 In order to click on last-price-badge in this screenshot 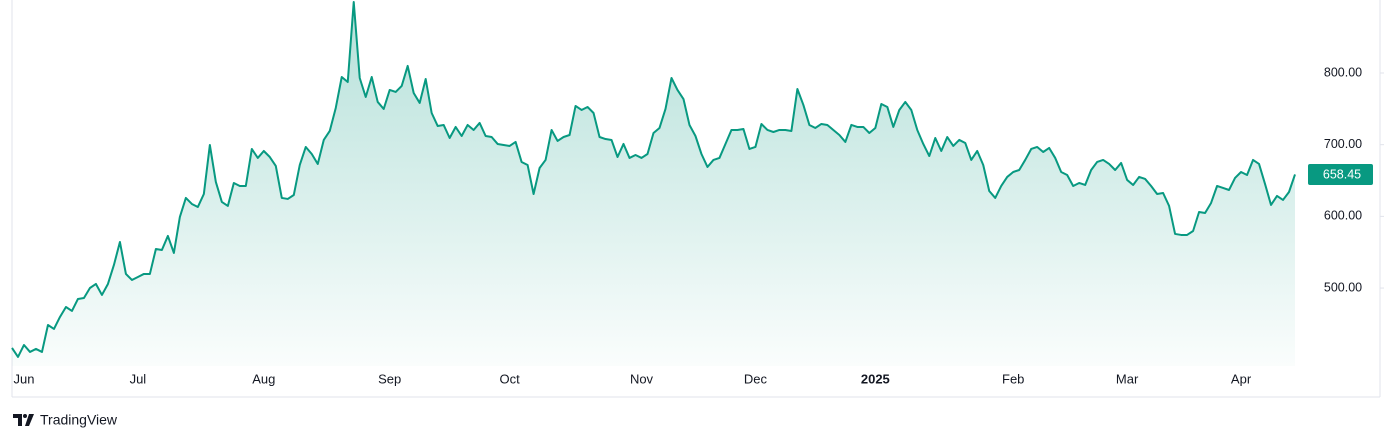, I will do `click(1340, 174)`.